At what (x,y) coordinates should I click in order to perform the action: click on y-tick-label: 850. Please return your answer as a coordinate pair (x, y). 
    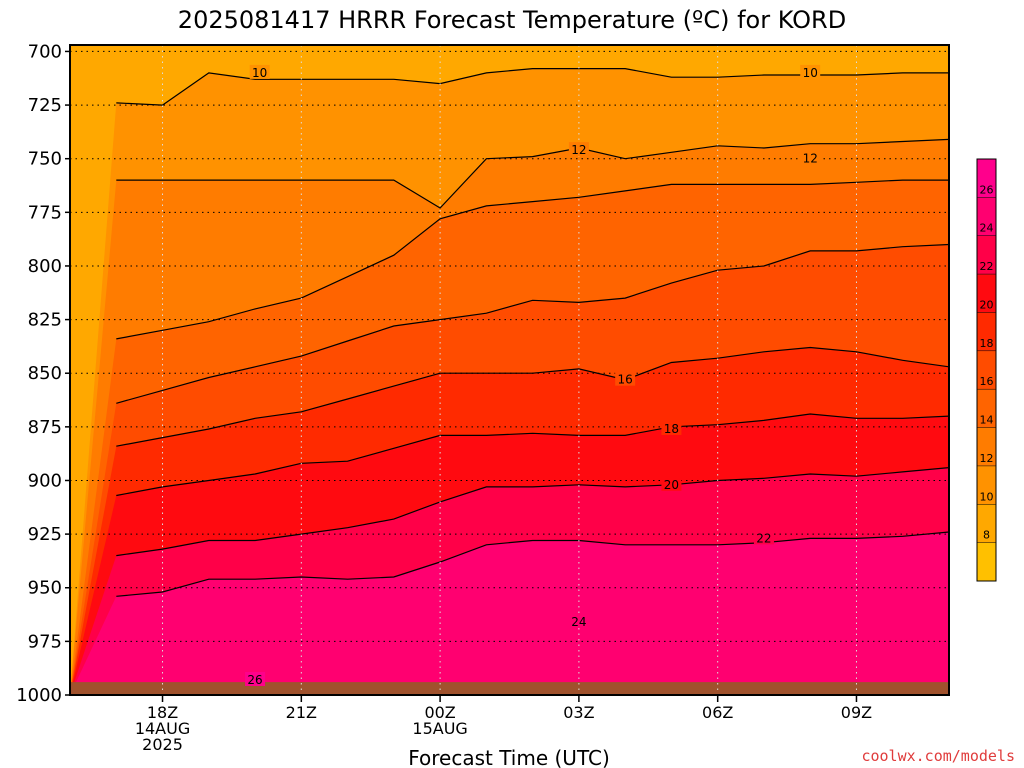
    Looking at the image, I should click on (45, 373).